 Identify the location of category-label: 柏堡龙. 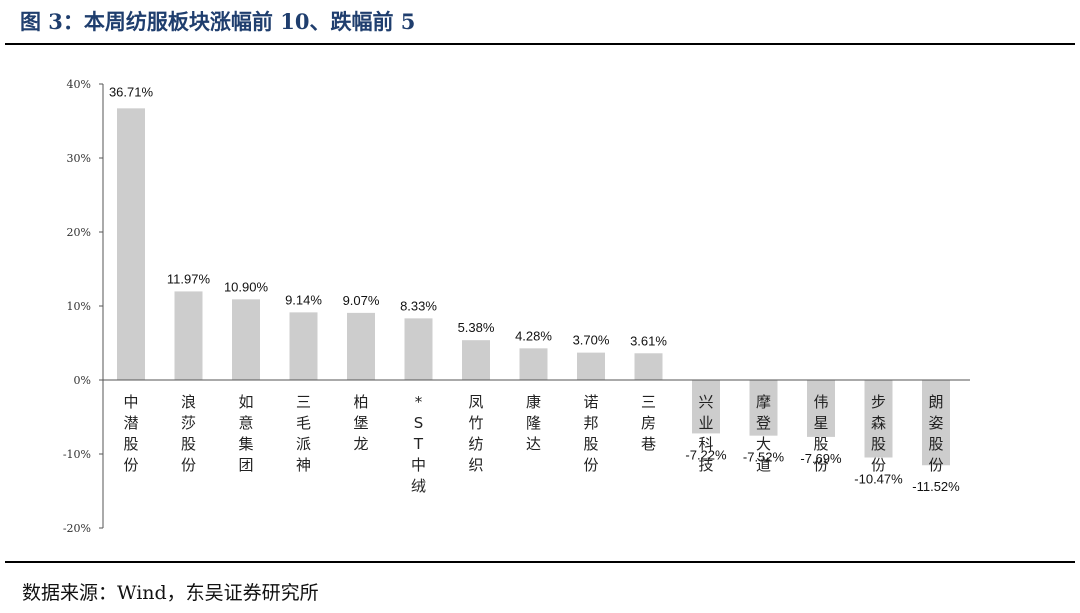
(360, 423).